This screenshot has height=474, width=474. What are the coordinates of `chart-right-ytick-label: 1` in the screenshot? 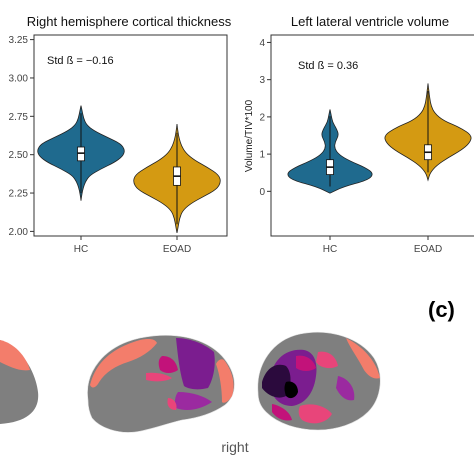 It's located at (262, 155).